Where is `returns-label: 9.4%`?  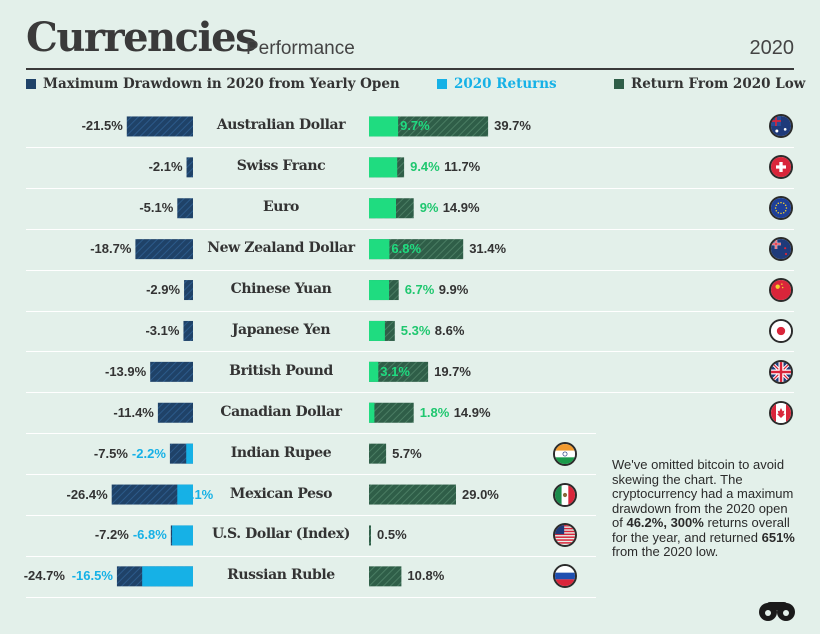
returns-label: 9.4% is located at coordinates (425, 167).